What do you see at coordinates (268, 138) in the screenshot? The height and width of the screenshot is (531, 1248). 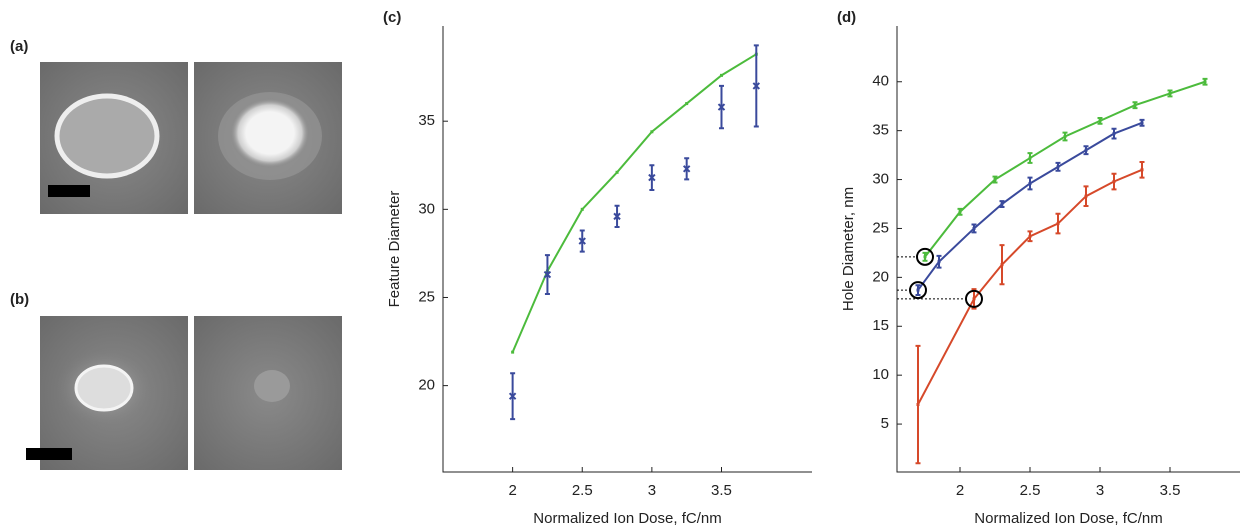 I see `micrograph-a2` at bounding box center [268, 138].